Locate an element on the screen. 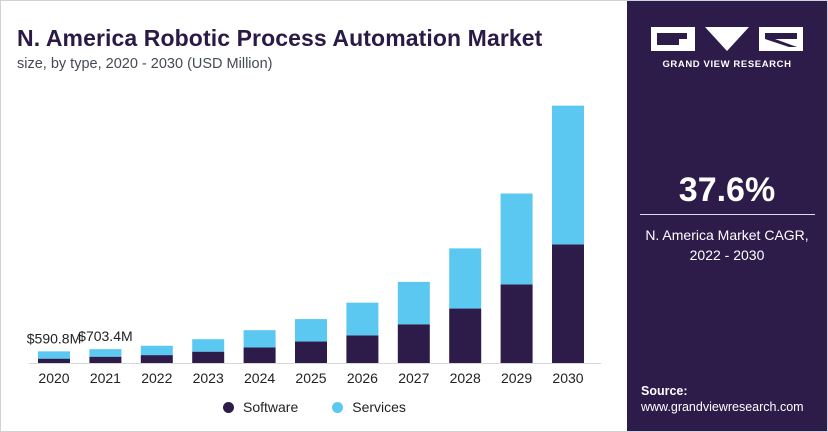 This screenshot has width=828, height=432. cagr-label-line1: N. America Market CAGR, is located at coordinates (727, 235).